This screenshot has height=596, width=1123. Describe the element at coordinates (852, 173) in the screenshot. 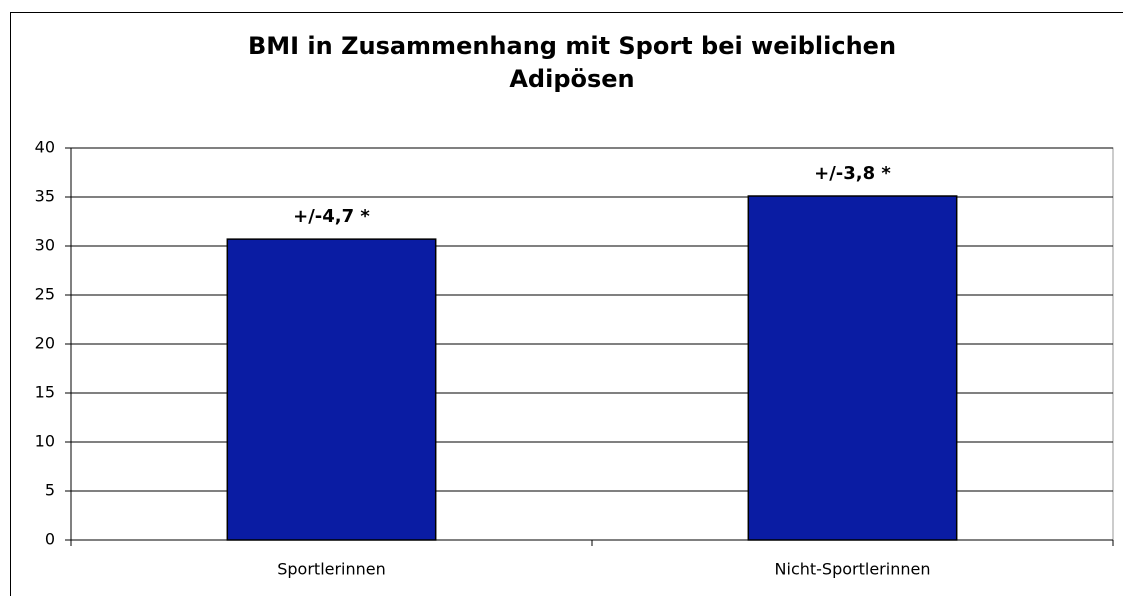

I see `annotation: +/-3,8 *` at that location.